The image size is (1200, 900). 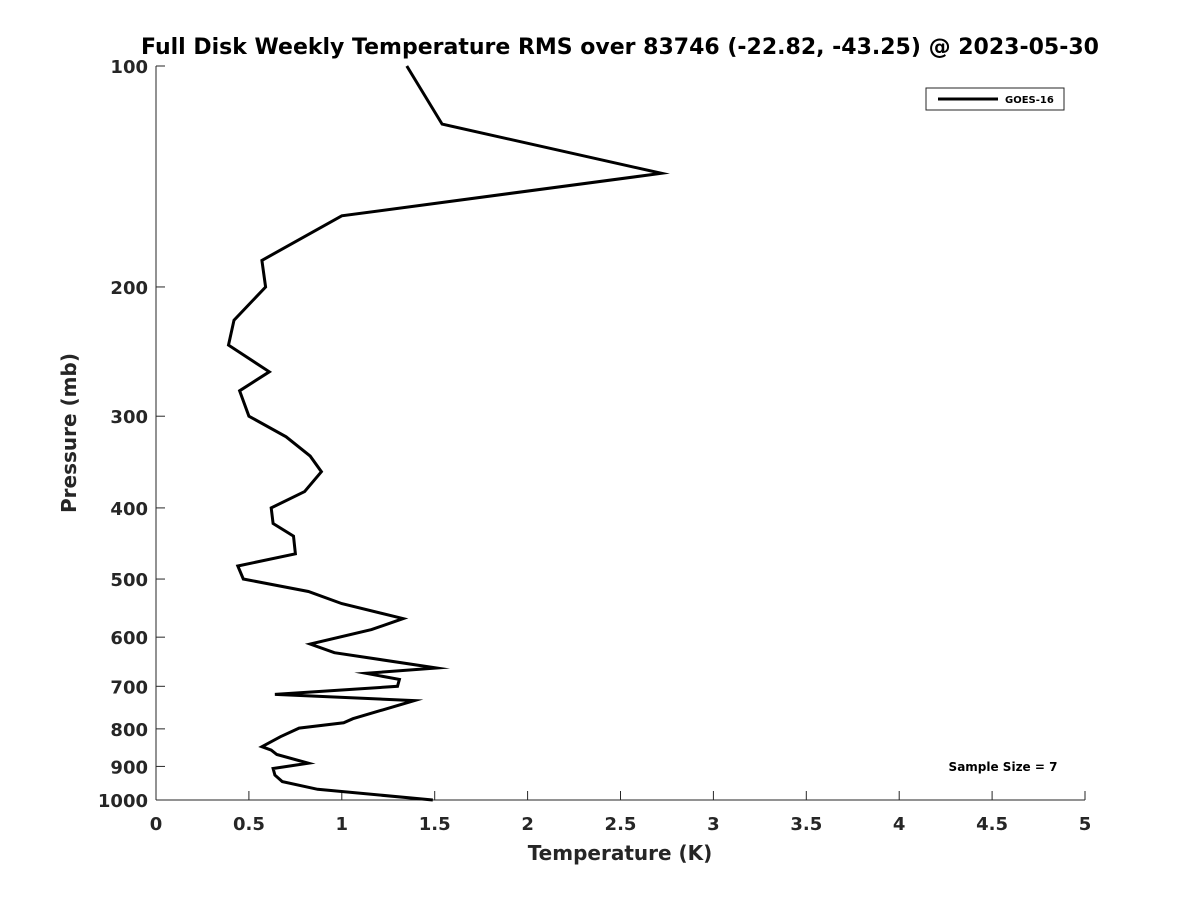 I want to click on x-tick-label: 4, so click(x=899, y=824).